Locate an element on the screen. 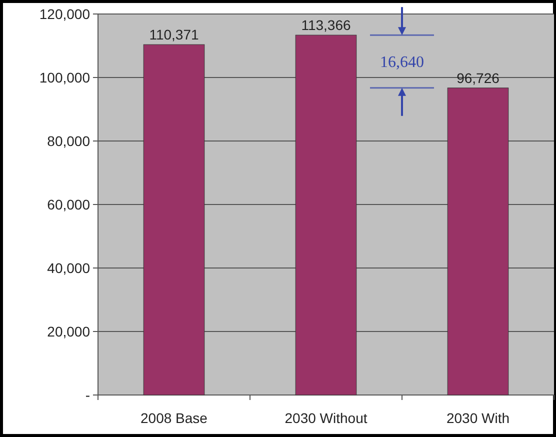 The width and height of the screenshot is (556, 437). y-tick-label: 20,000 is located at coordinates (68, 331).